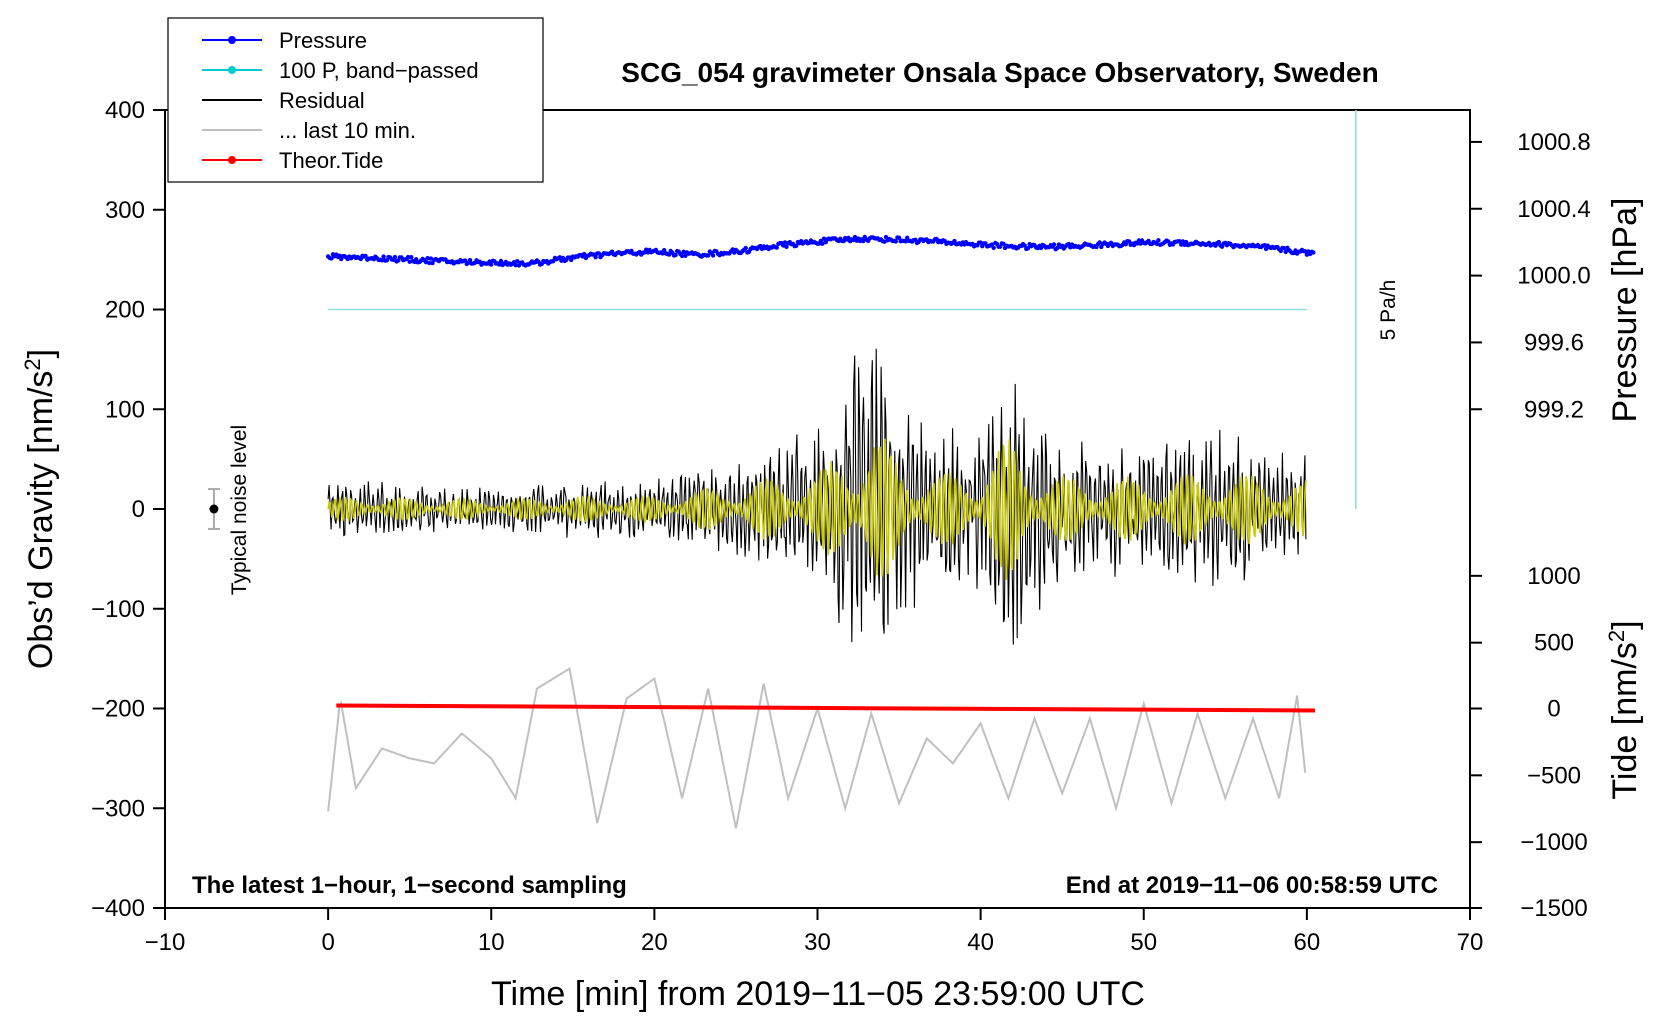 This screenshot has height=1020, width=1660. What do you see at coordinates (980, 942) in the screenshot?
I see `x-tick-label: 40` at bounding box center [980, 942].